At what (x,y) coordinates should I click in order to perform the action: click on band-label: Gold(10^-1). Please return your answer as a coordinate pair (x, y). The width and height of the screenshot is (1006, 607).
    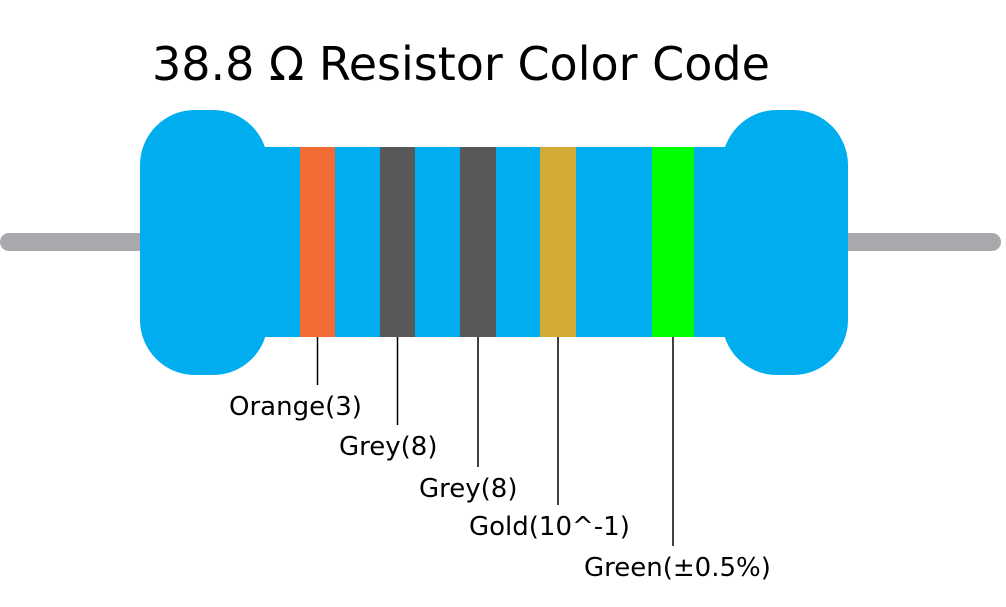
    Looking at the image, I should click on (549, 527).